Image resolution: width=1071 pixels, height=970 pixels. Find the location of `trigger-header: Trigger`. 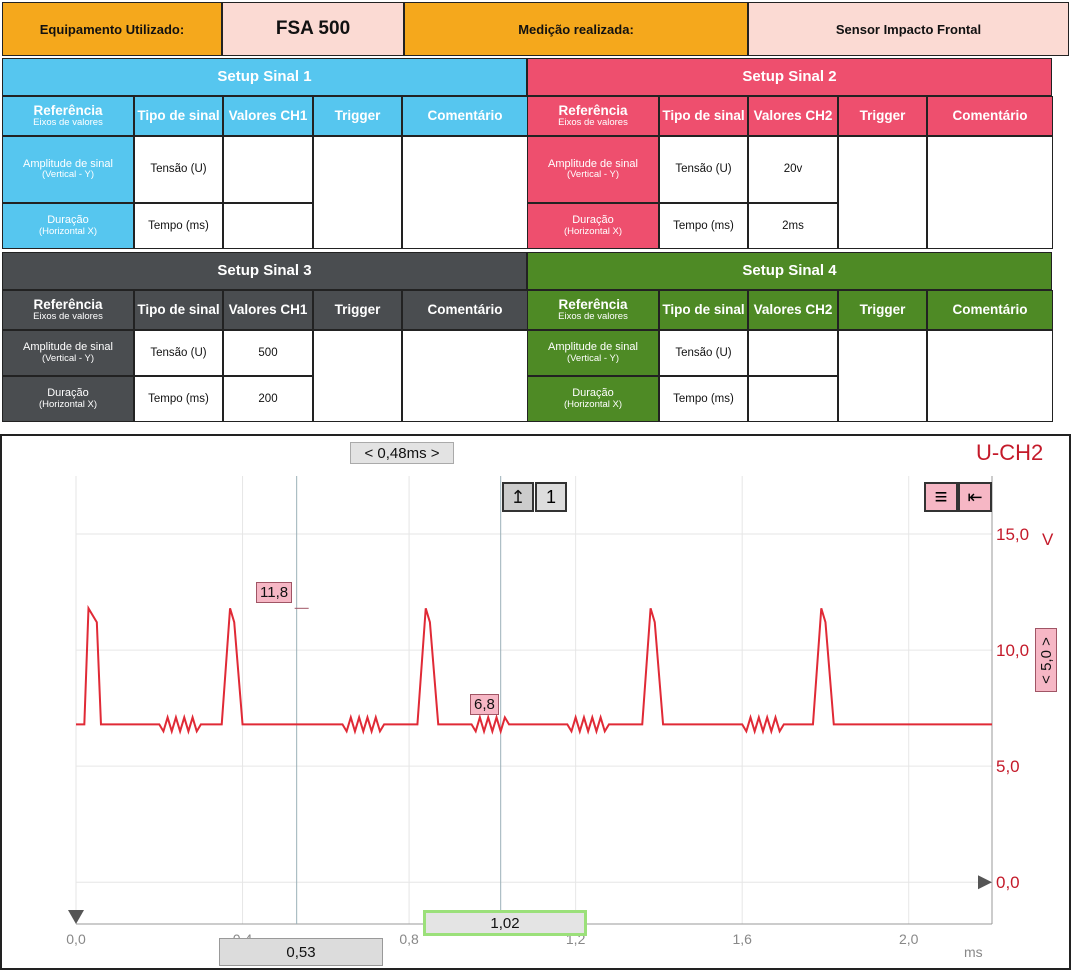

trigger-header: Trigger is located at coordinates (357, 116).